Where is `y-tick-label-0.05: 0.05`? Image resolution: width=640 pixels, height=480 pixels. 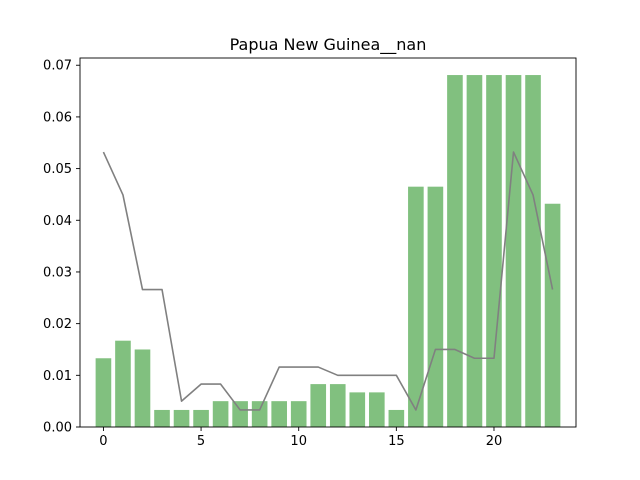
y-tick-label-0.05: 0.05 is located at coordinates (57, 169).